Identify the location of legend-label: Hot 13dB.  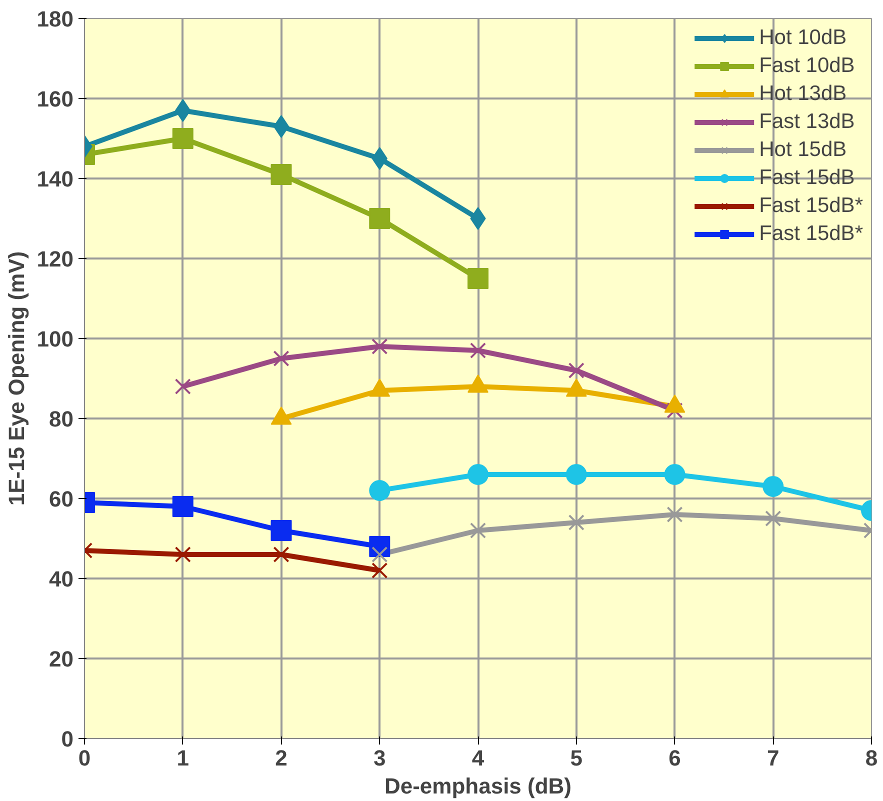
(803, 94).